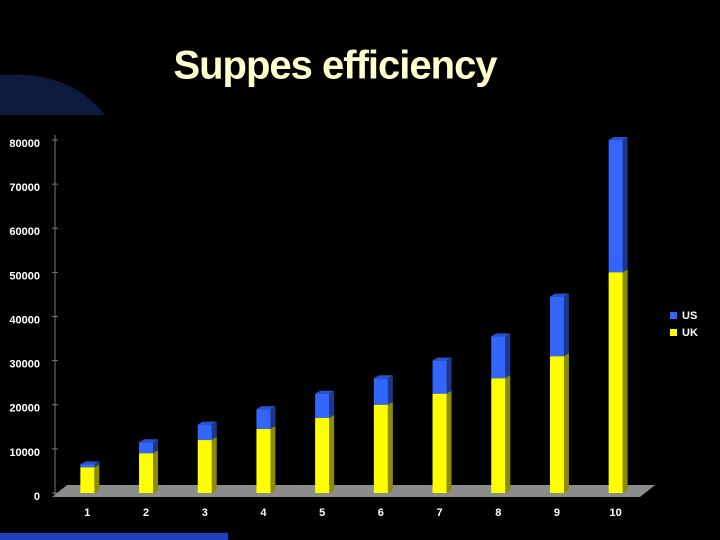  I want to click on y-tick-label: 70000, so click(24, 188).